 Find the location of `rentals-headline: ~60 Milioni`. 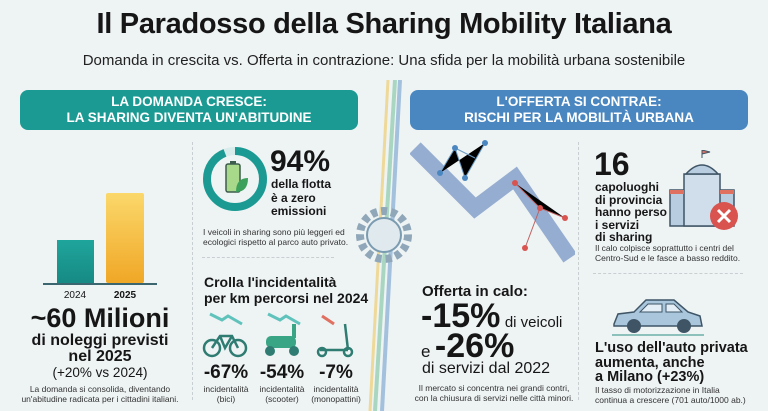

rentals-headline: ~60 Milioni is located at coordinates (100, 318).